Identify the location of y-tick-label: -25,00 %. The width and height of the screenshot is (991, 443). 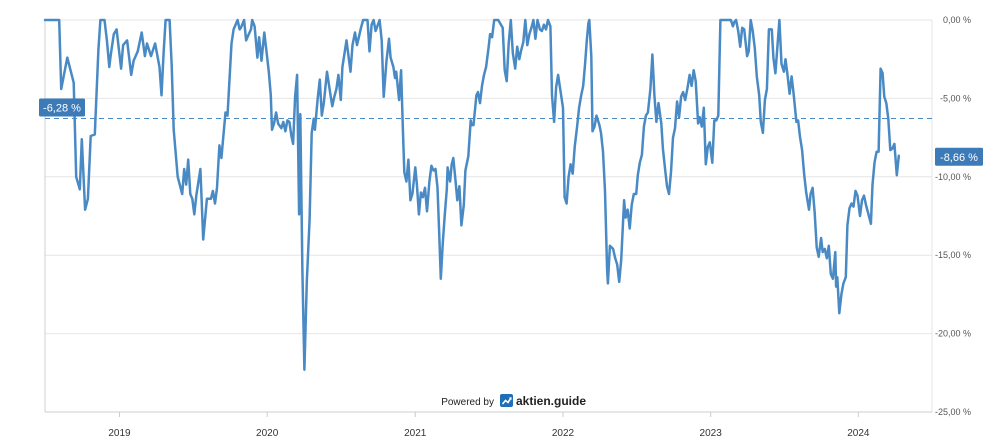
(953, 412).